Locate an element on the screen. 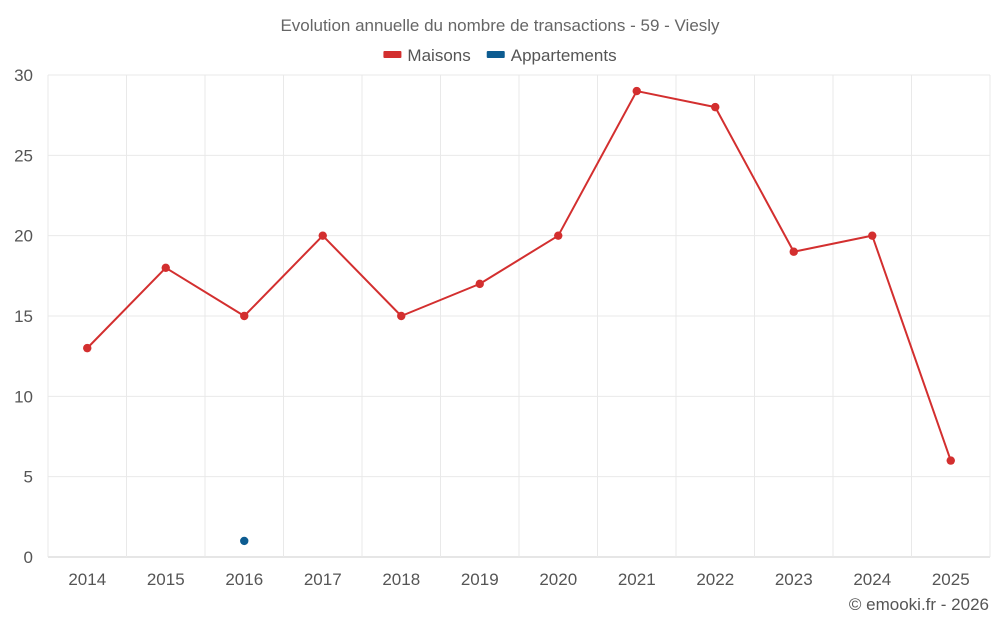  x-tick-label: 2015 is located at coordinates (166, 579).